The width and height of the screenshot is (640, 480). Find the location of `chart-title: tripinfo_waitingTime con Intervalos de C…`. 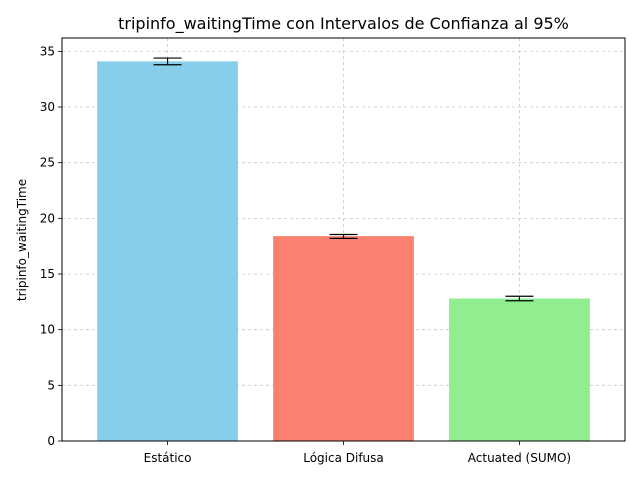

chart-title: tripinfo_waitingTime con Intervalos de C… is located at coordinates (343, 24).